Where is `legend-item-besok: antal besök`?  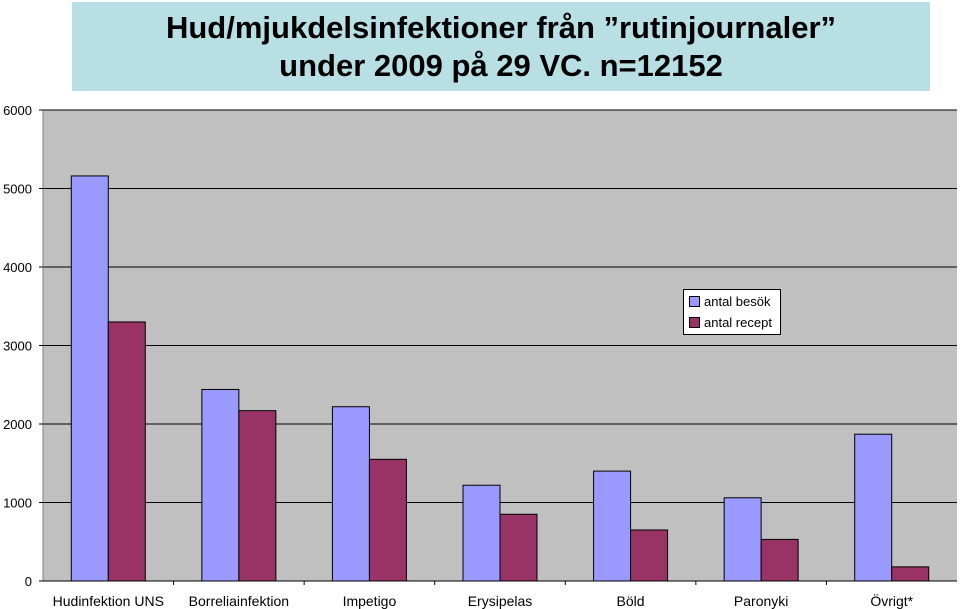
legend-item-besok: antal besök is located at coordinates (730, 301).